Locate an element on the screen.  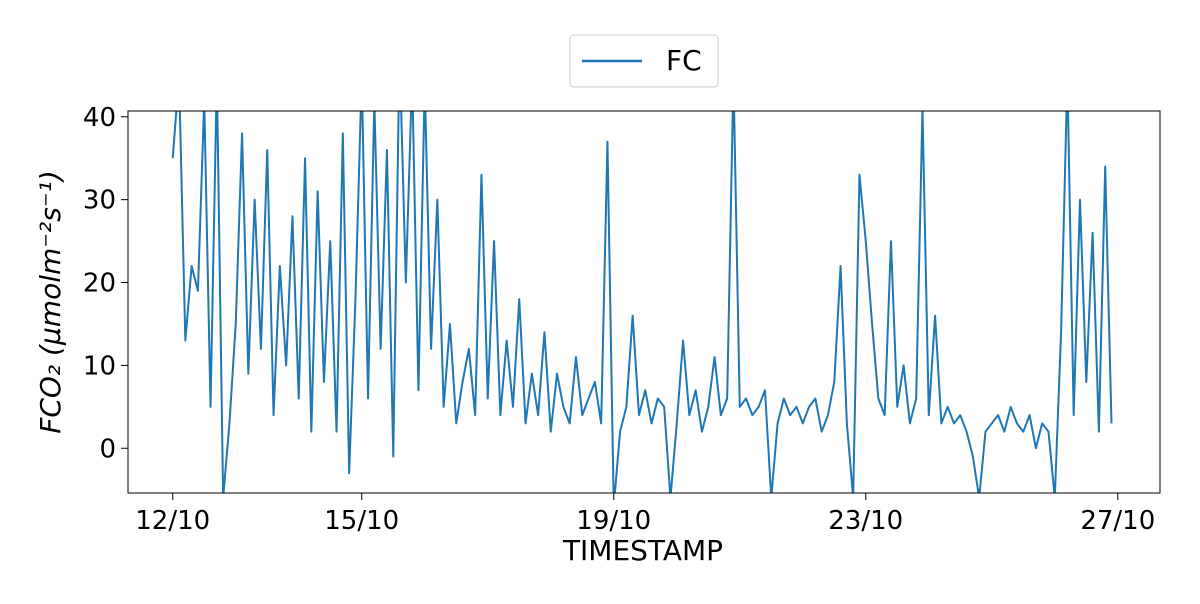
x-tick-label: 15/10 is located at coordinates (361, 521).